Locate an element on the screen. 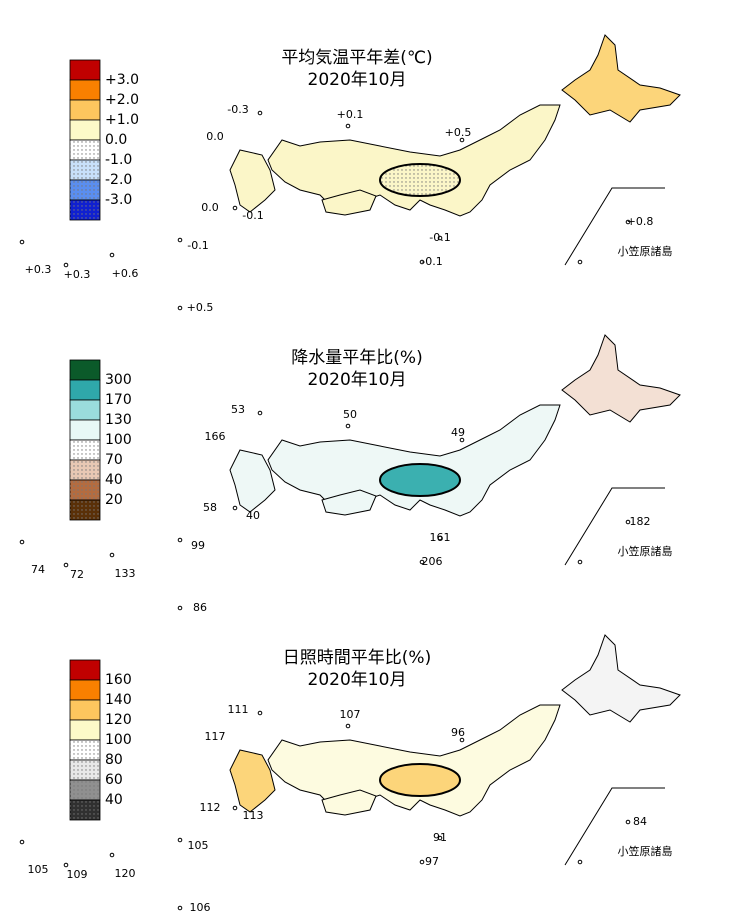 This screenshot has width=750, height=920. station-value: 91 is located at coordinates (440, 837).